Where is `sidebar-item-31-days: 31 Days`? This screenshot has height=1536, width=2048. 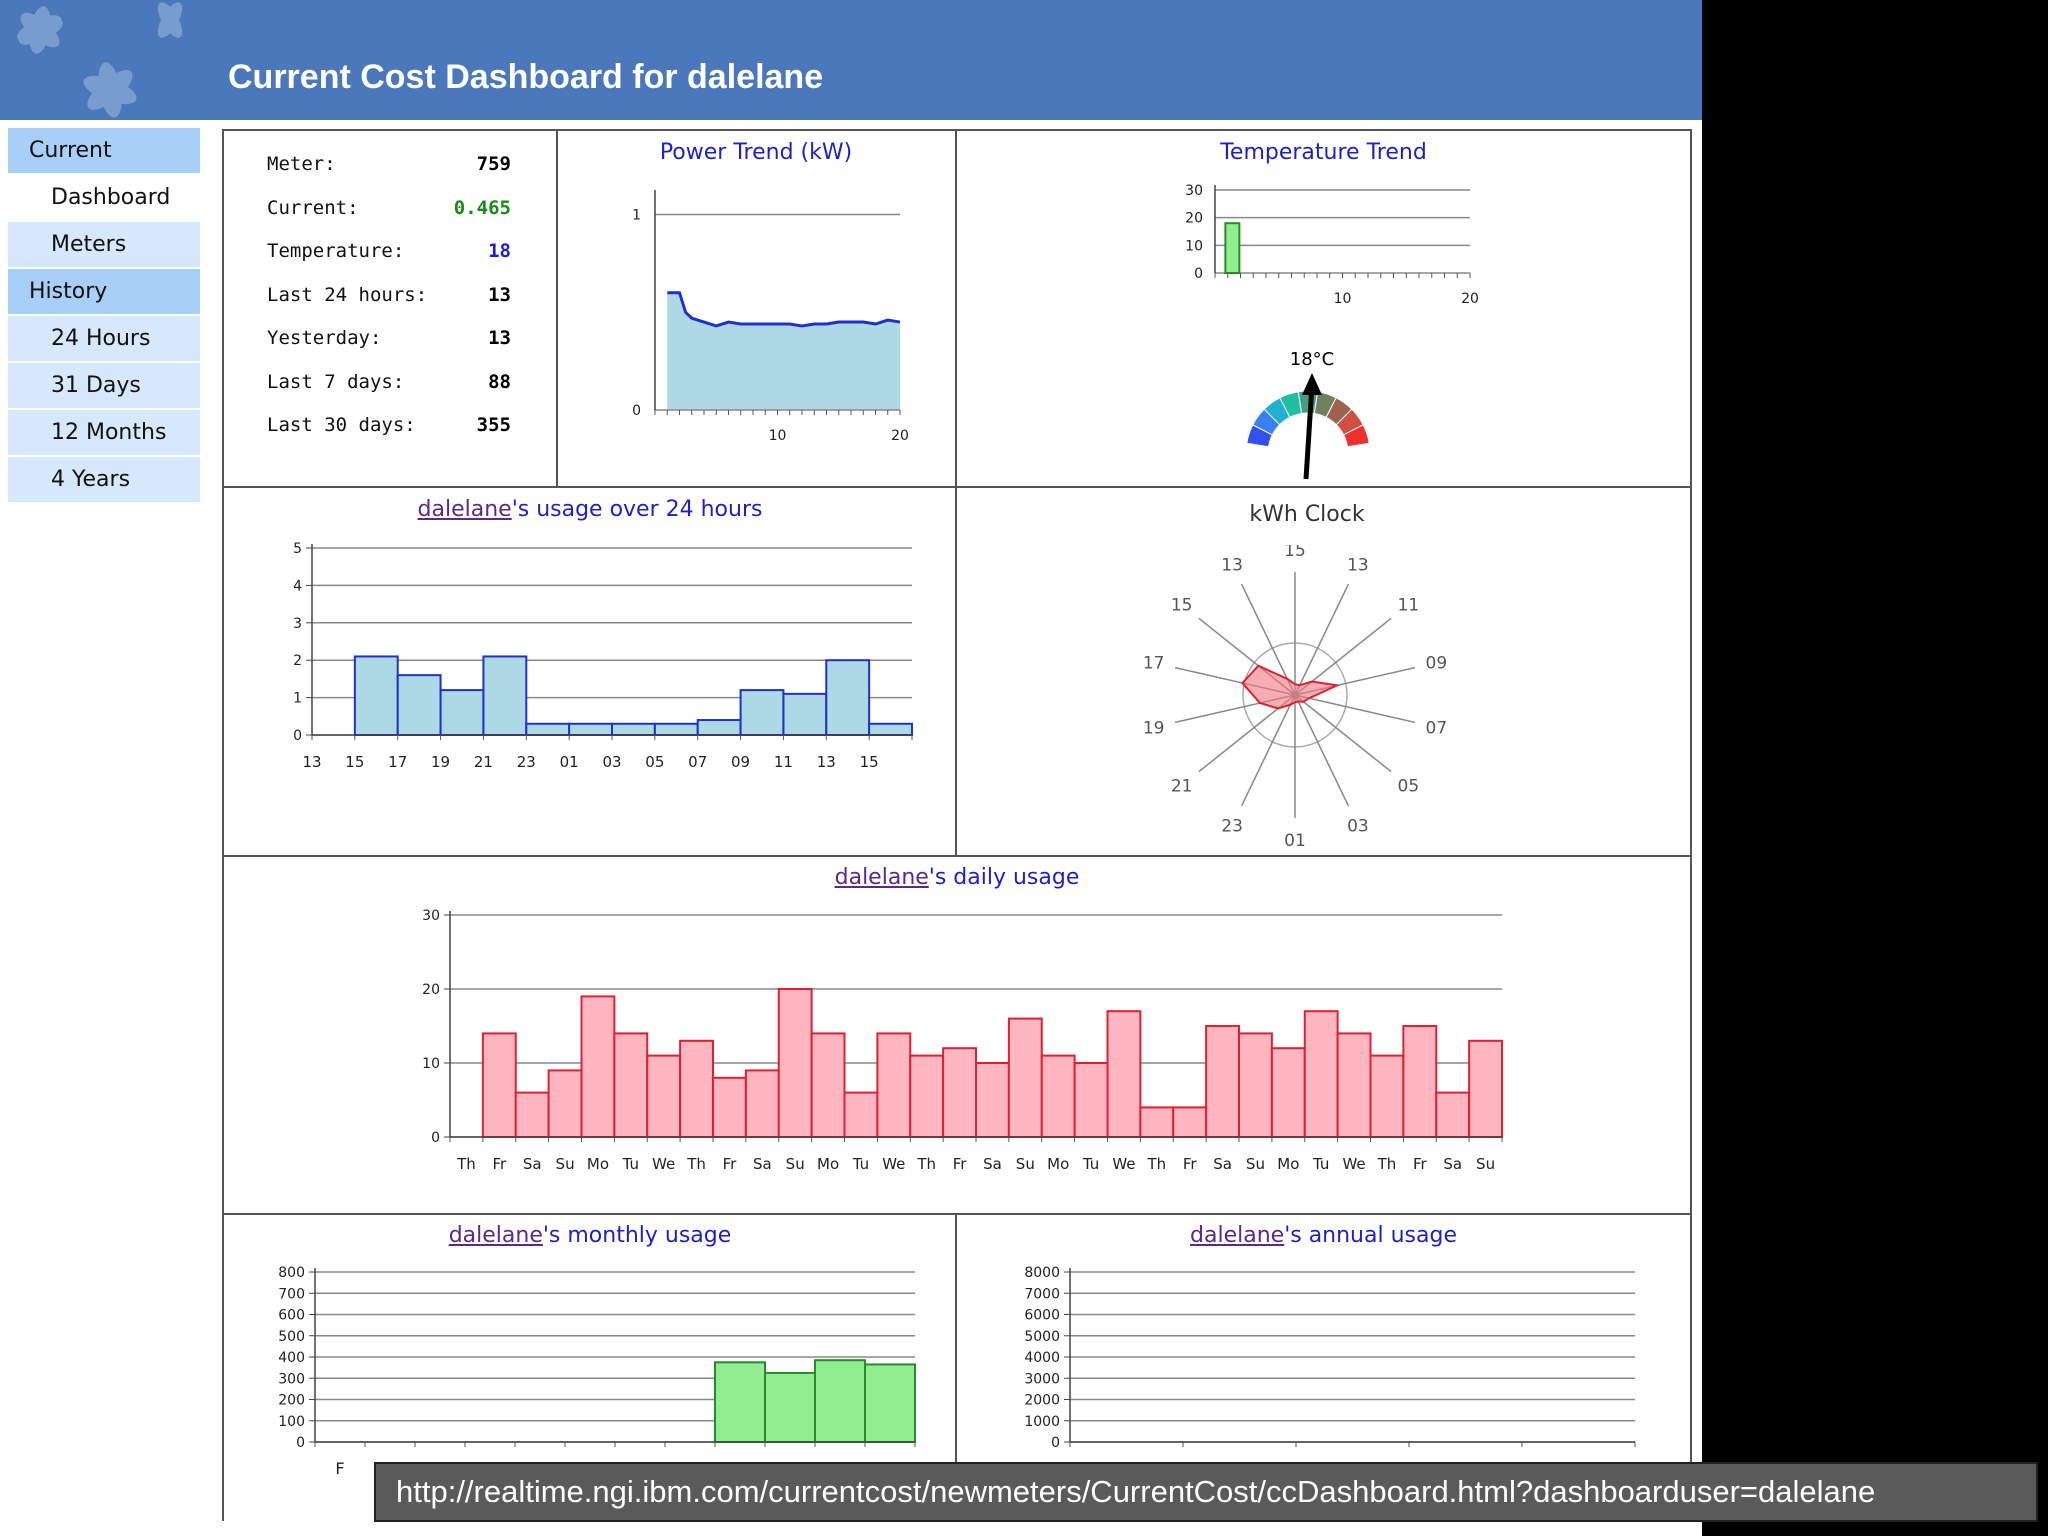 sidebar-item-31-days: 31 Days is located at coordinates (104, 385).